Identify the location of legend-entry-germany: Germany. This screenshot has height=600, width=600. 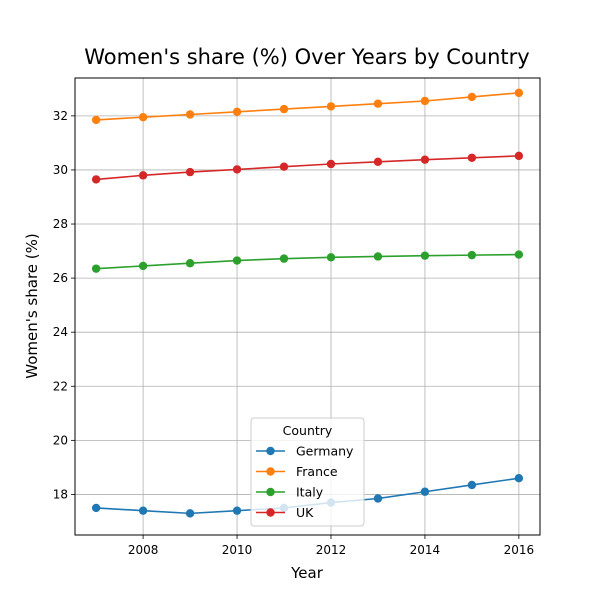
(305, 451).